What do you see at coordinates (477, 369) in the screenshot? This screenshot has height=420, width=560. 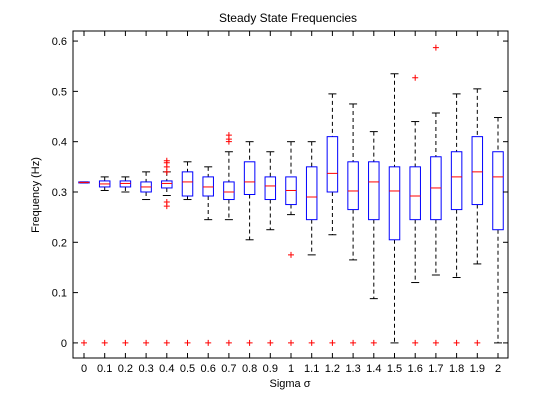 I see `x-tick-label: 1.9` at bounding box center [477, 369].